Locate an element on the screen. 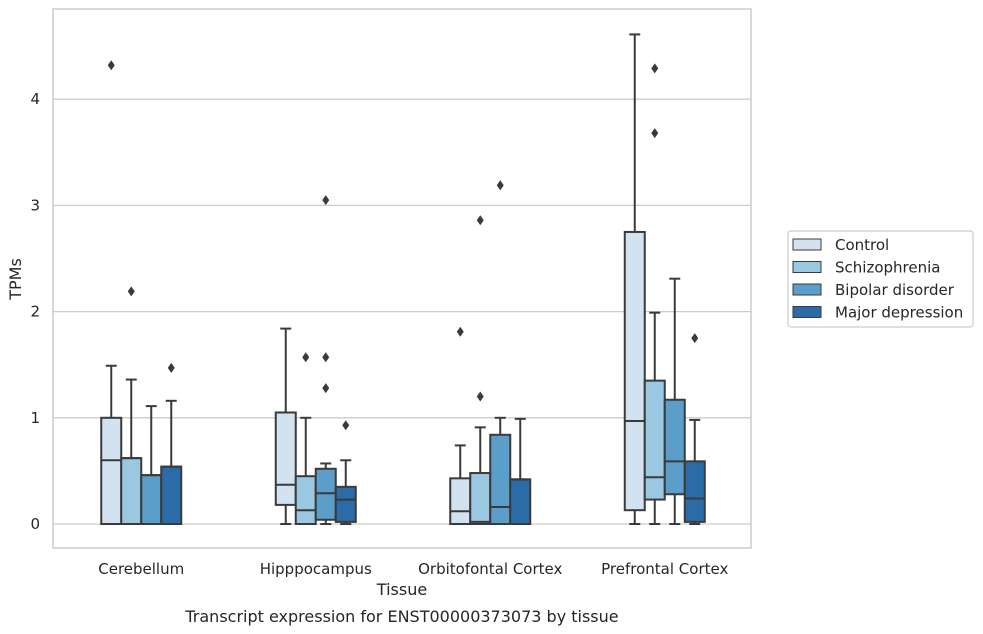  x-tick-label: Cerebellum is located at coordinates (141, 569).